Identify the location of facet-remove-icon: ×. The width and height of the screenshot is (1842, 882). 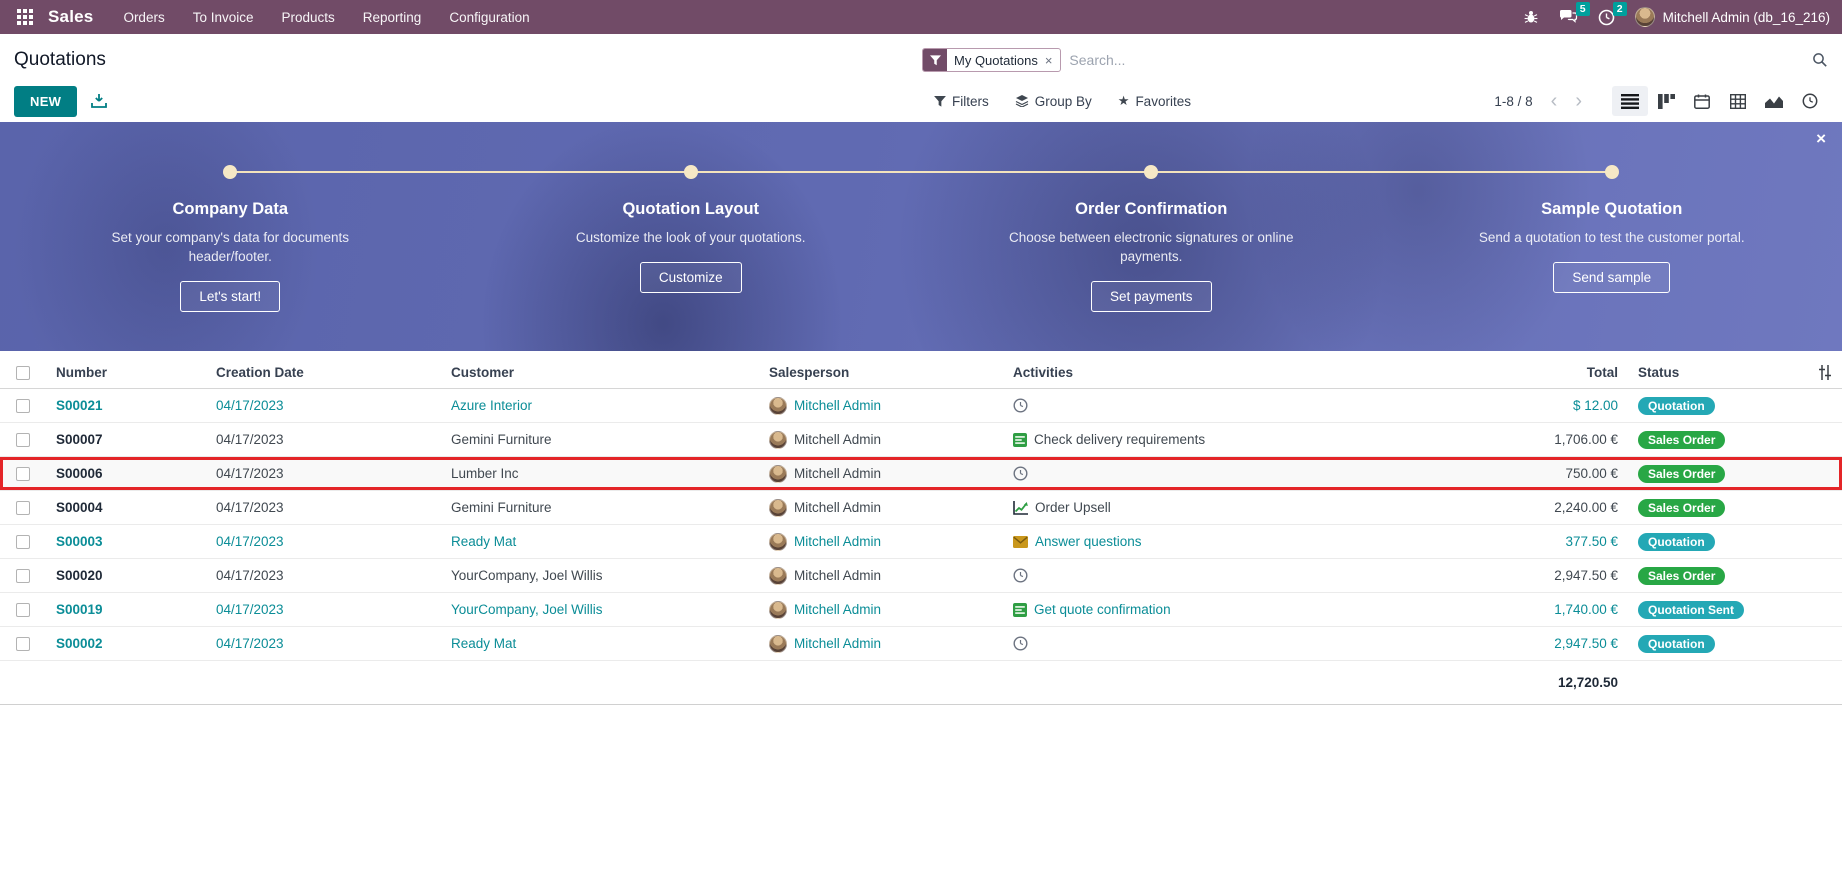
(1048, 60).